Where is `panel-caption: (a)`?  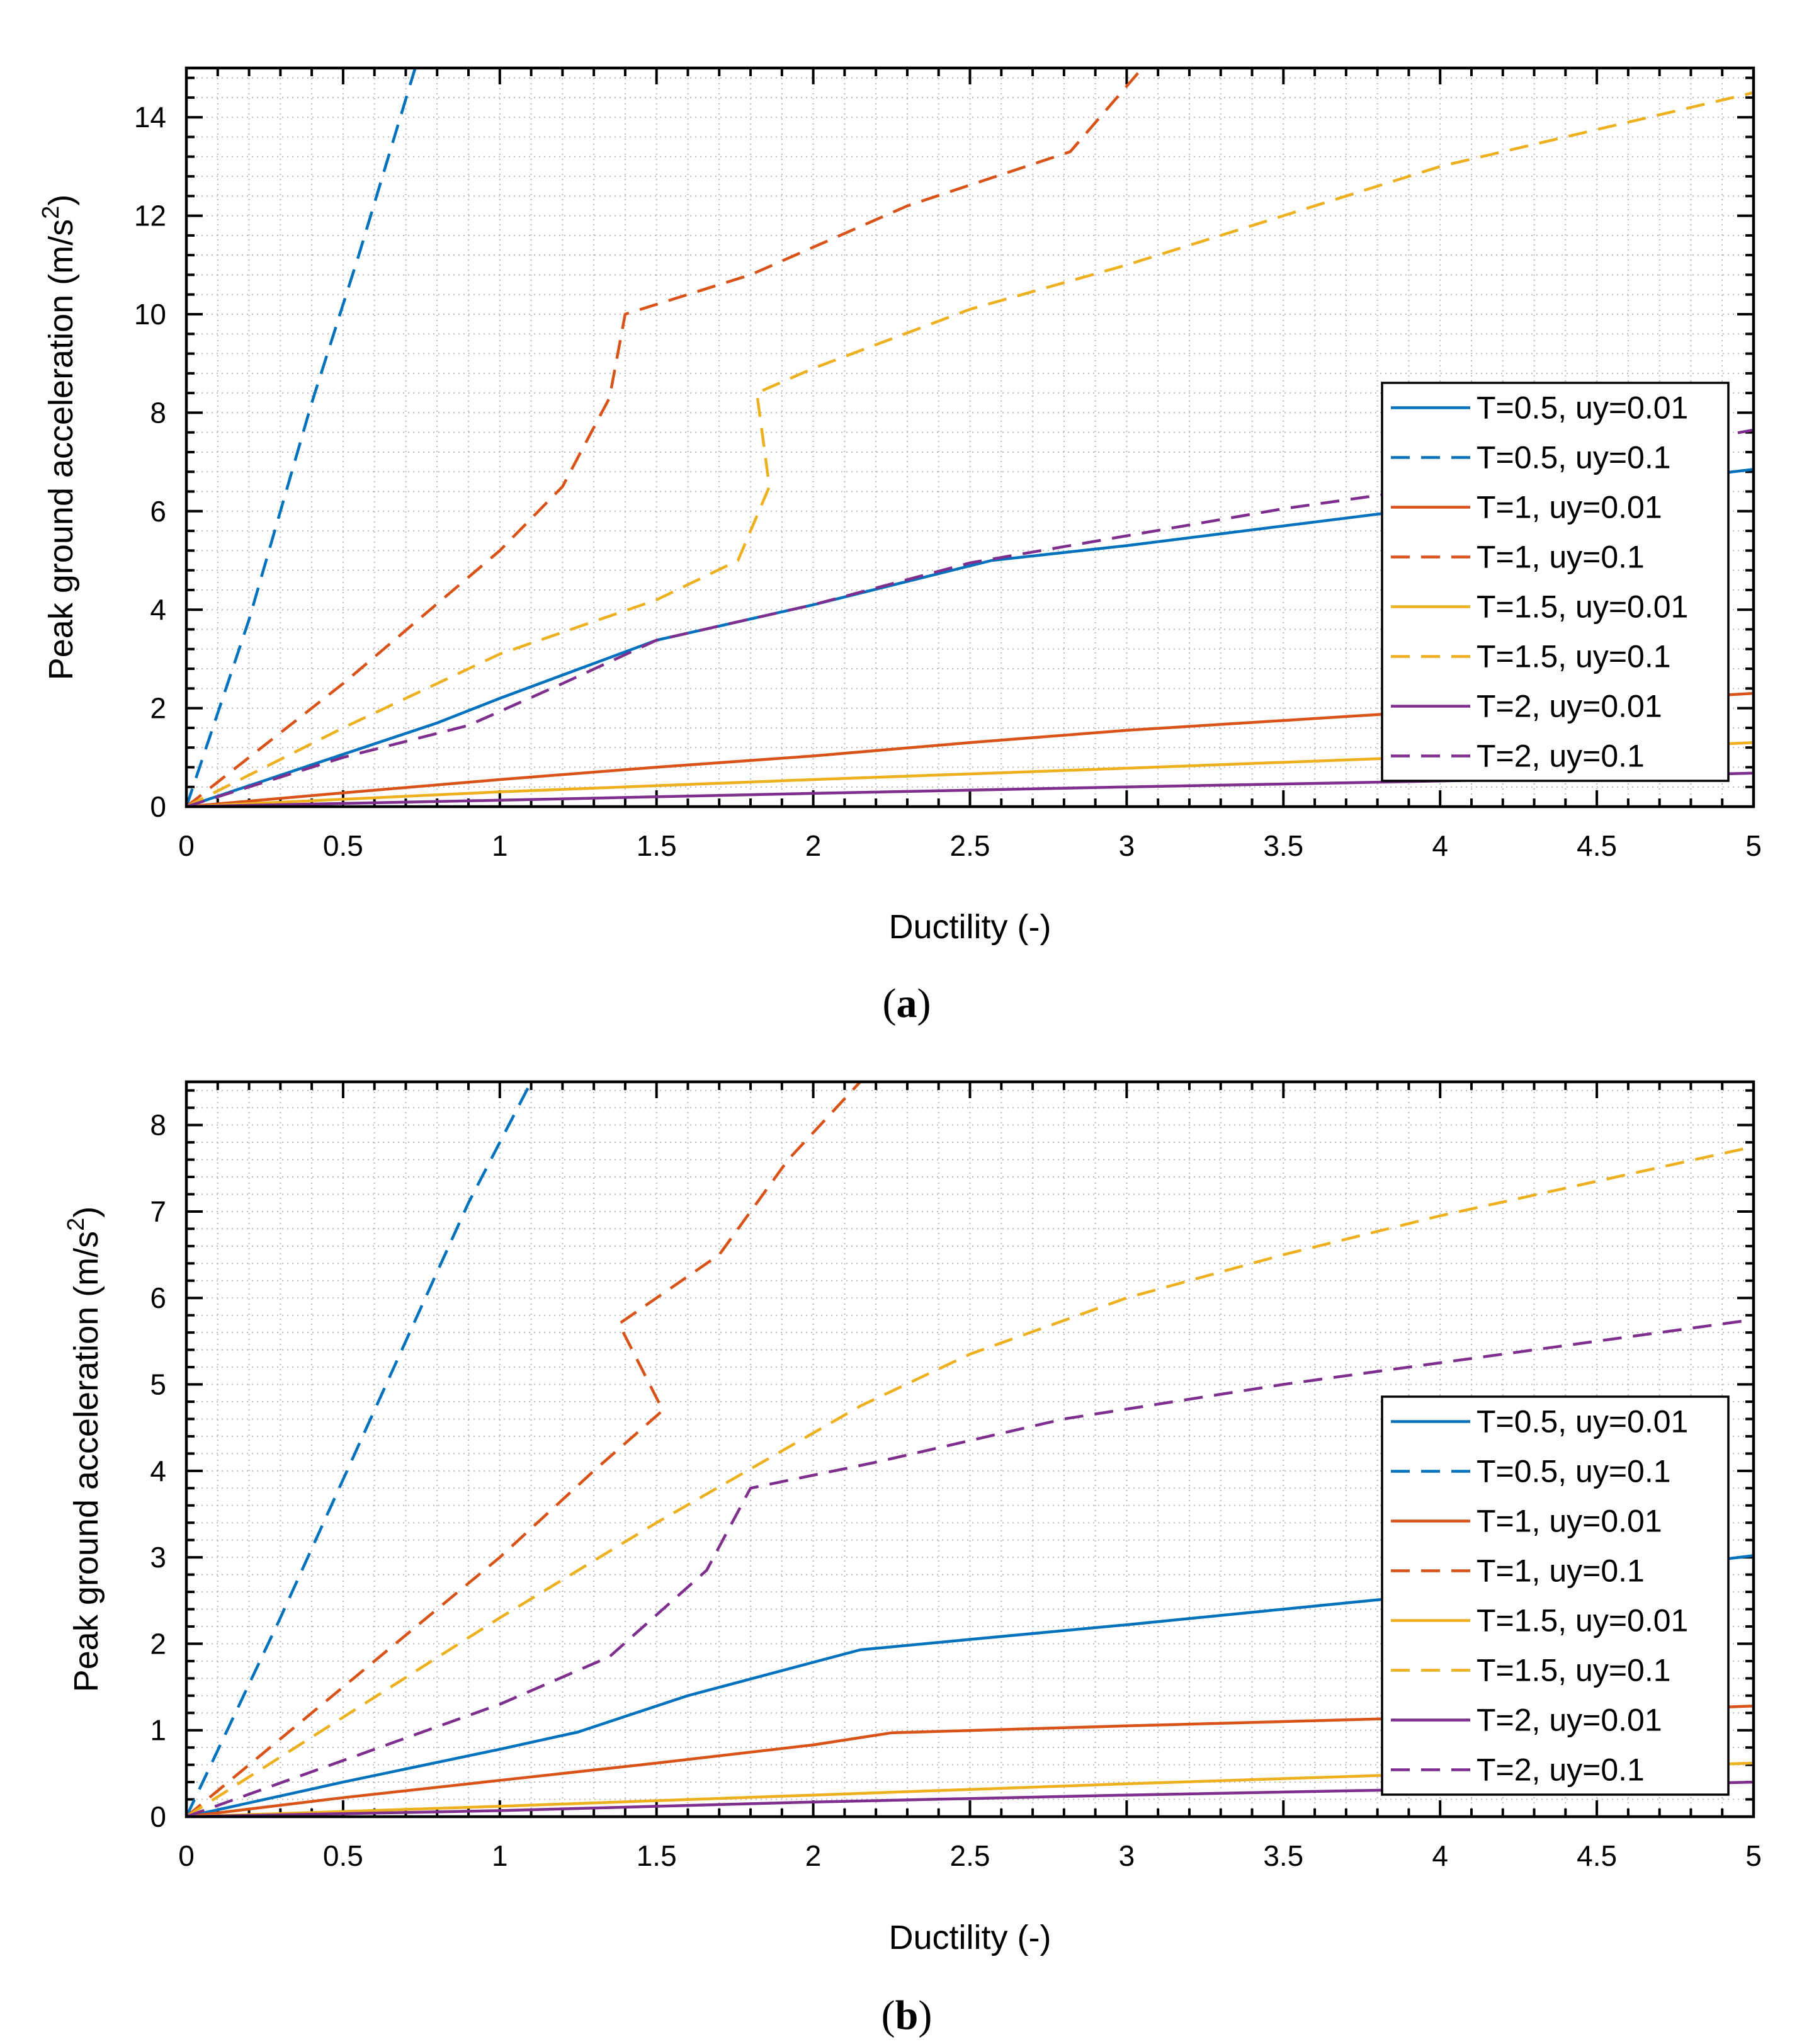
panel-caption: (a) is located at coordinates (907, 1003).